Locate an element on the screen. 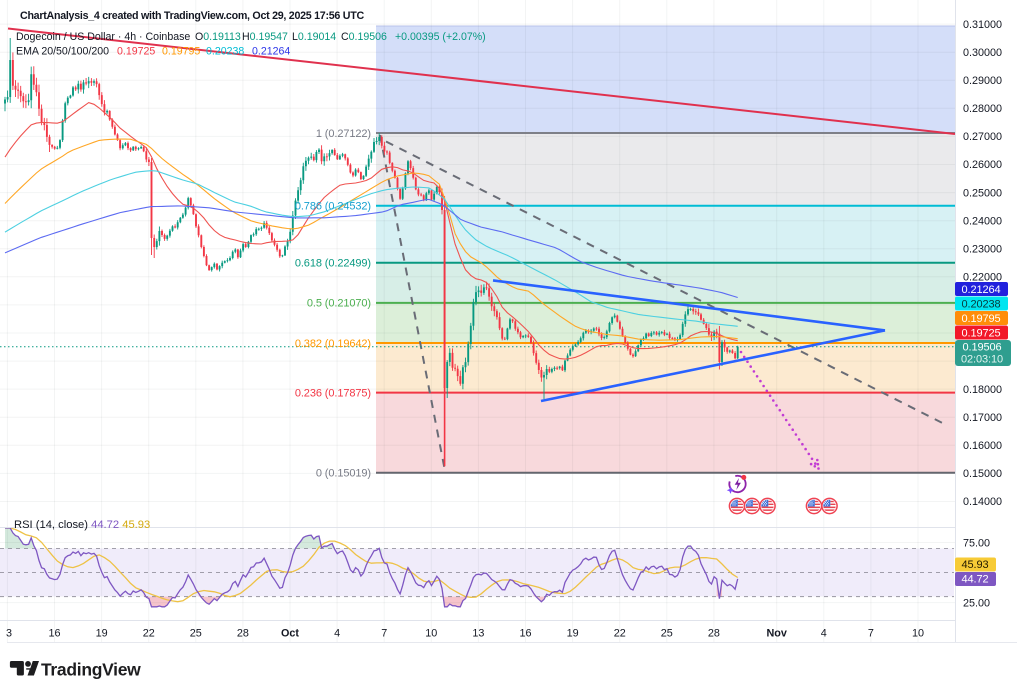 This screenshot has width=1024, height=694. svg-text: 0.236 (0.17875) is located at coordinates (333, 393).